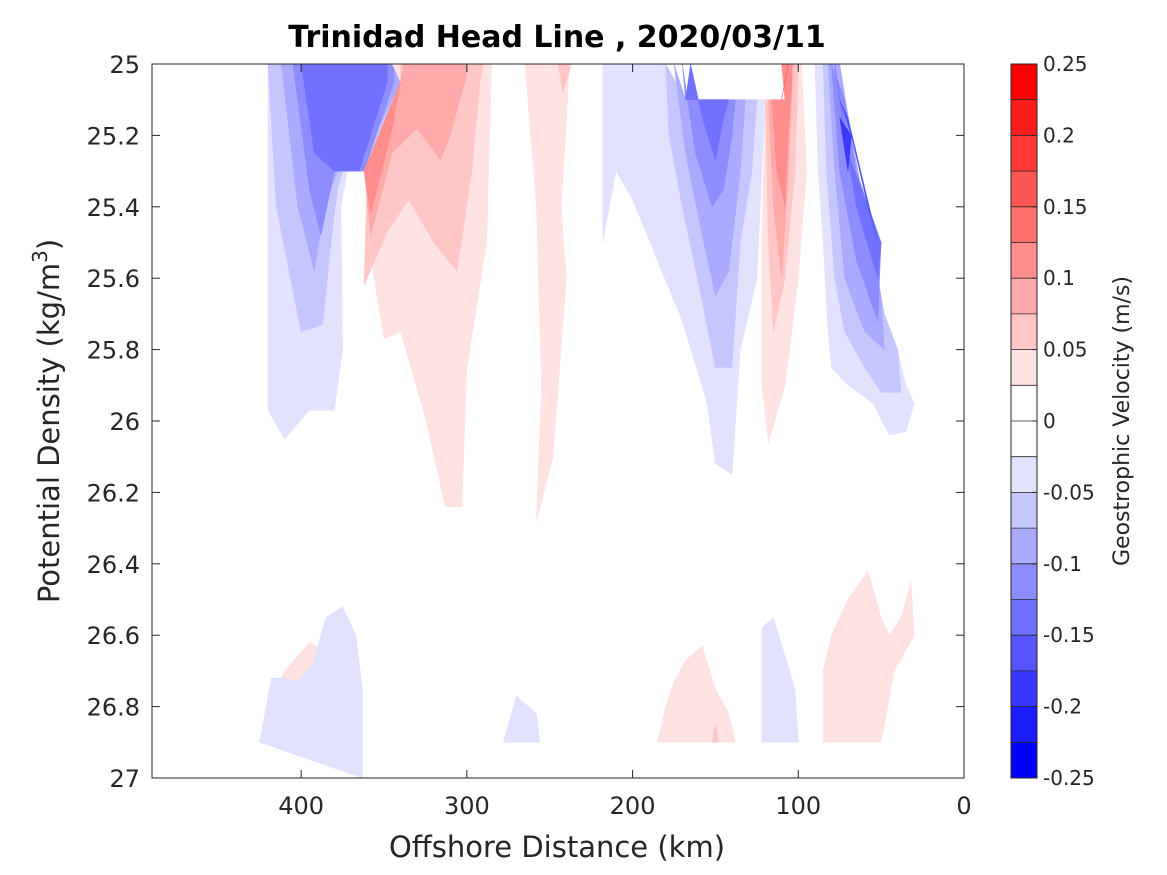  Describe the element at coordinates (1059, 278) in the screenshot. I see `colorbar-tick-label: 0.1` at that location.